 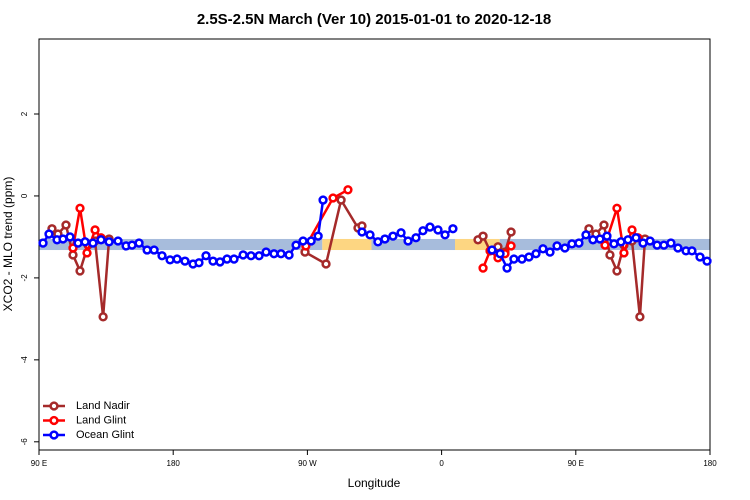 I want to click on y-tick-label: -2, so click(x=24, y=278).